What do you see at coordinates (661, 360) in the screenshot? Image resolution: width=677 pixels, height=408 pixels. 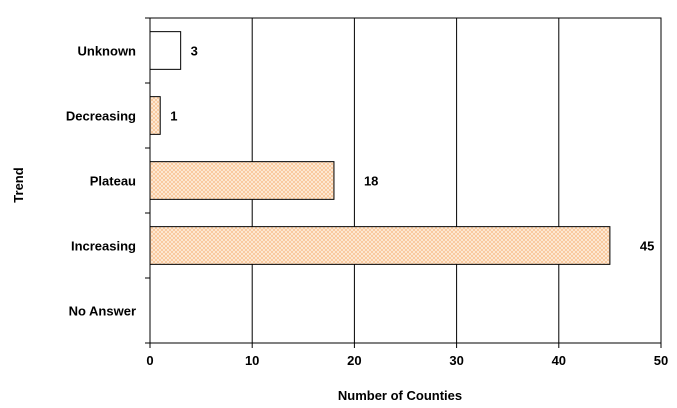 I see `x-tick-label-5: 50` at bounding box center [661, 360].